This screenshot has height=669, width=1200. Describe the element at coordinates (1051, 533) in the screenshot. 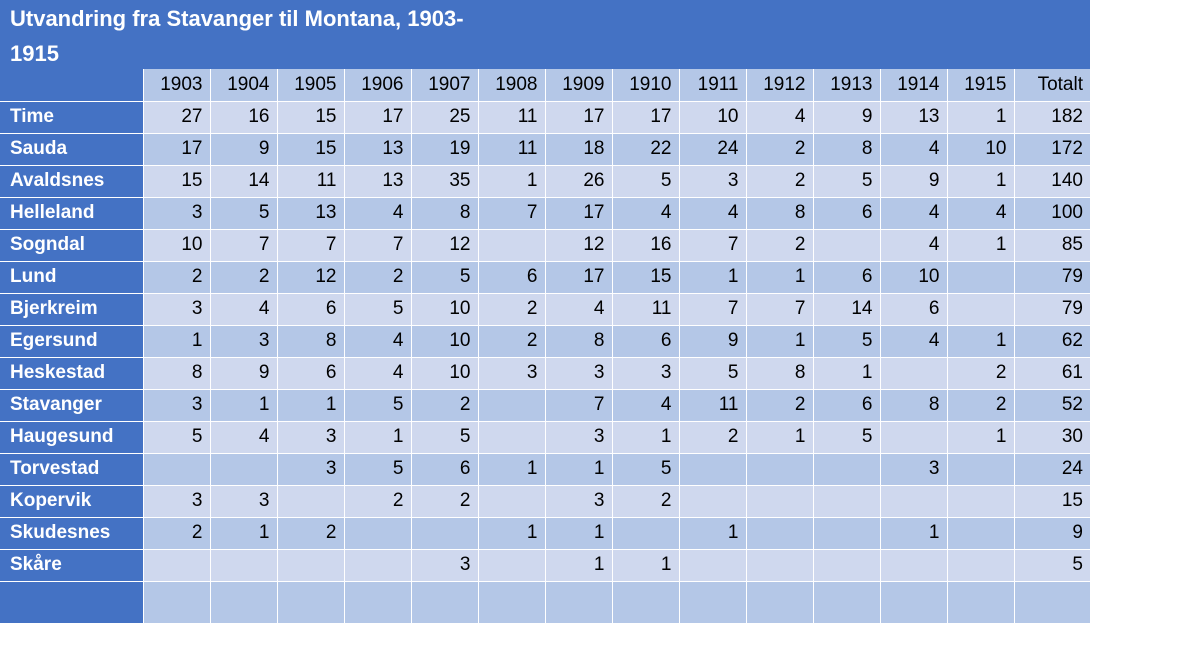

I see `total-cell: 9` at that location.